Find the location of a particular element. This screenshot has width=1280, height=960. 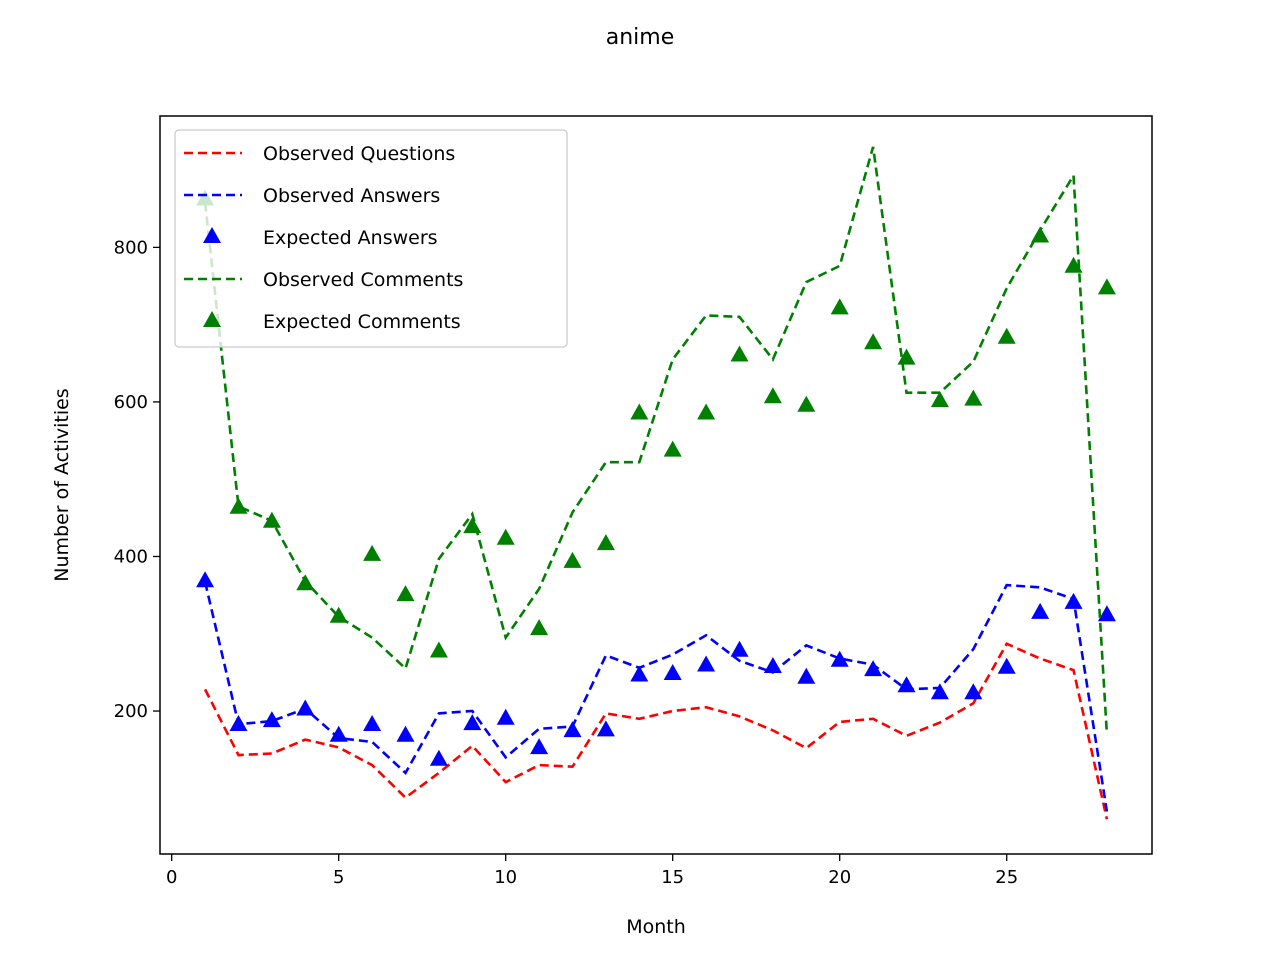

legend-box is located at coordinates (371, 238).